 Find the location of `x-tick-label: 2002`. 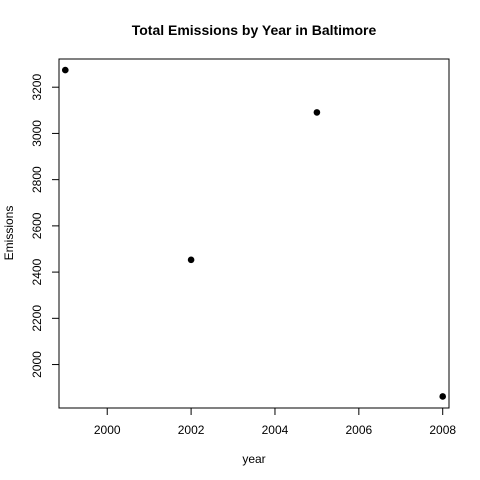

x-tick-label: 2002 is located at coordinates (191, 430).